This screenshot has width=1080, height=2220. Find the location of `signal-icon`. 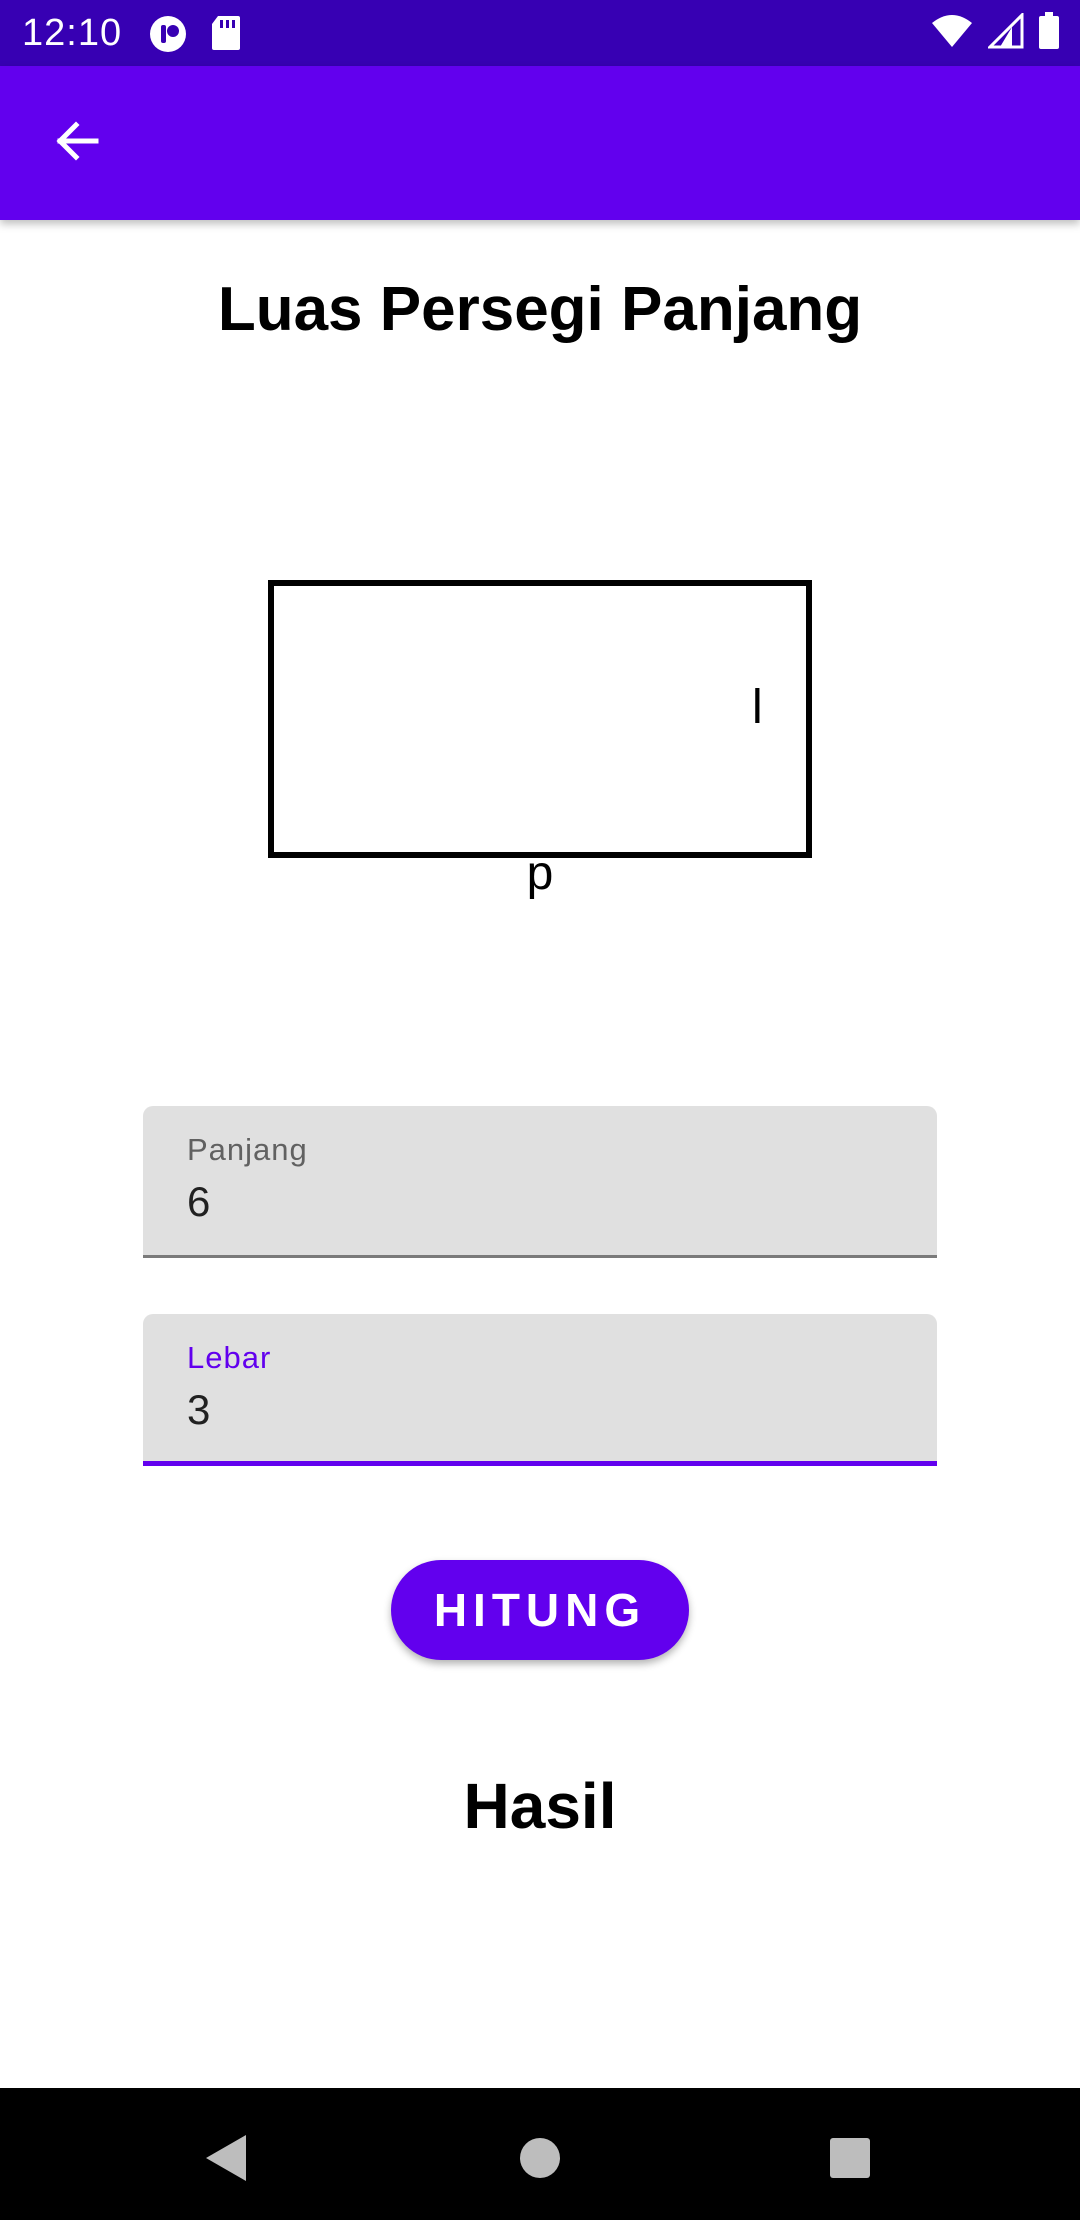

signal-icon is located at coordinates (1005, 32).